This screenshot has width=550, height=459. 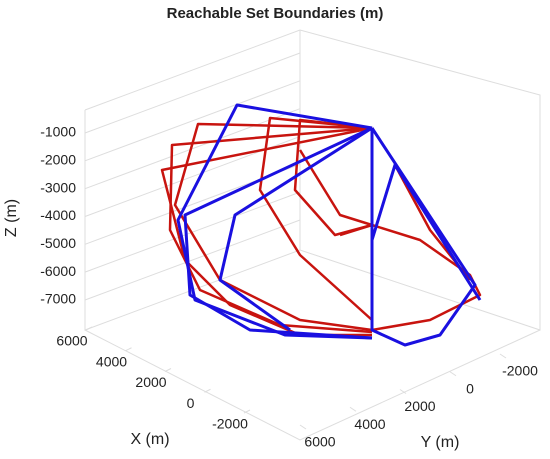 What do you see at coordinates (71, 341) in the screenshot?
I see `x-tick-label: 6000` at bounding box center [71, 341].